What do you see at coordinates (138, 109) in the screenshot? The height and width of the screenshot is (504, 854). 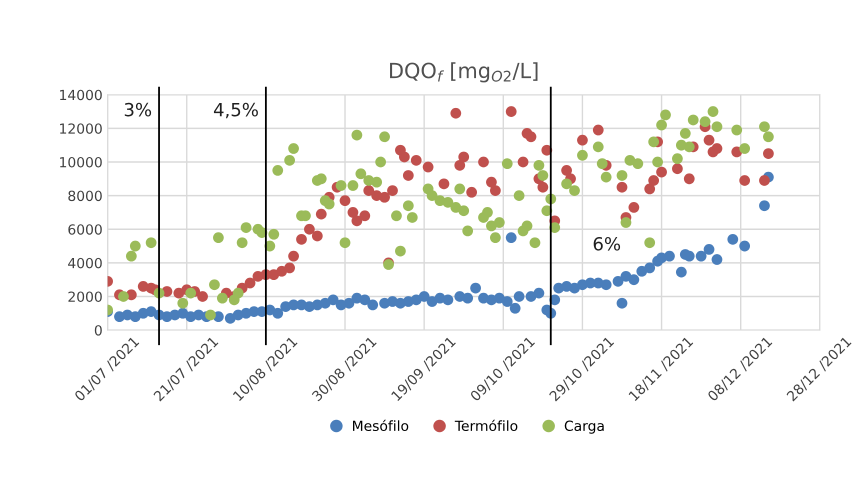 I see `ref-line-label: 3%` at bounding box center [138, 109].